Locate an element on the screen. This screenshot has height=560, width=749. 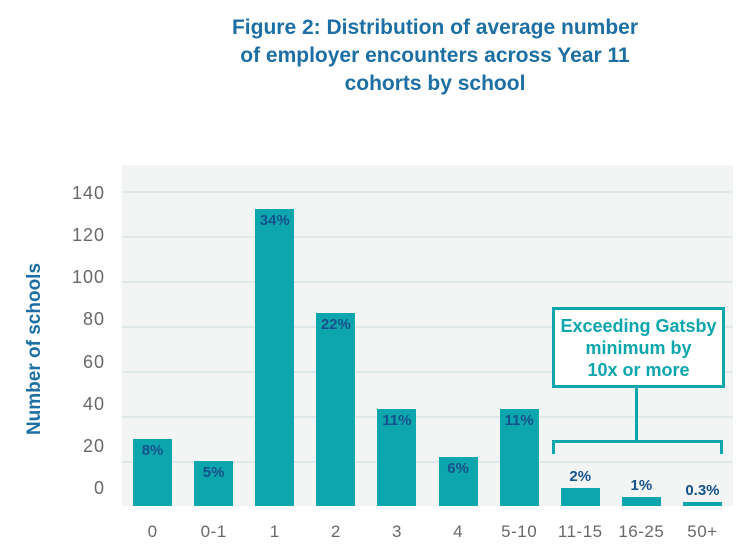
figure-title-line-2: of employer encounters across Year 11 is located at coordinates (435, 55).